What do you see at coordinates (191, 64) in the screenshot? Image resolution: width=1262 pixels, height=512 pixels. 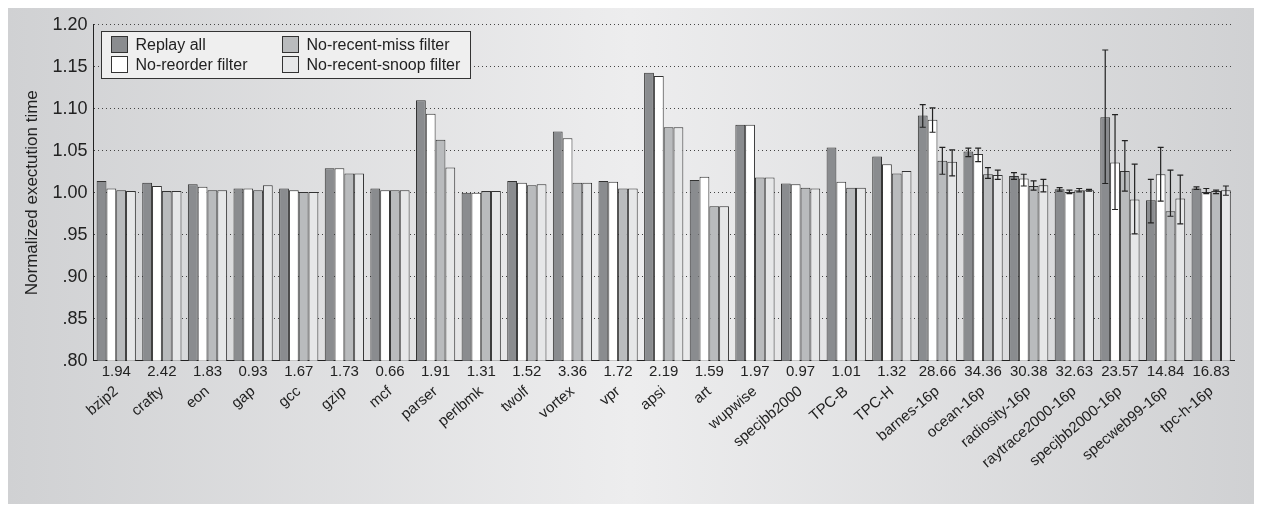 I see `legend-label: No-reorder filter` at bounding box center [191, 64].